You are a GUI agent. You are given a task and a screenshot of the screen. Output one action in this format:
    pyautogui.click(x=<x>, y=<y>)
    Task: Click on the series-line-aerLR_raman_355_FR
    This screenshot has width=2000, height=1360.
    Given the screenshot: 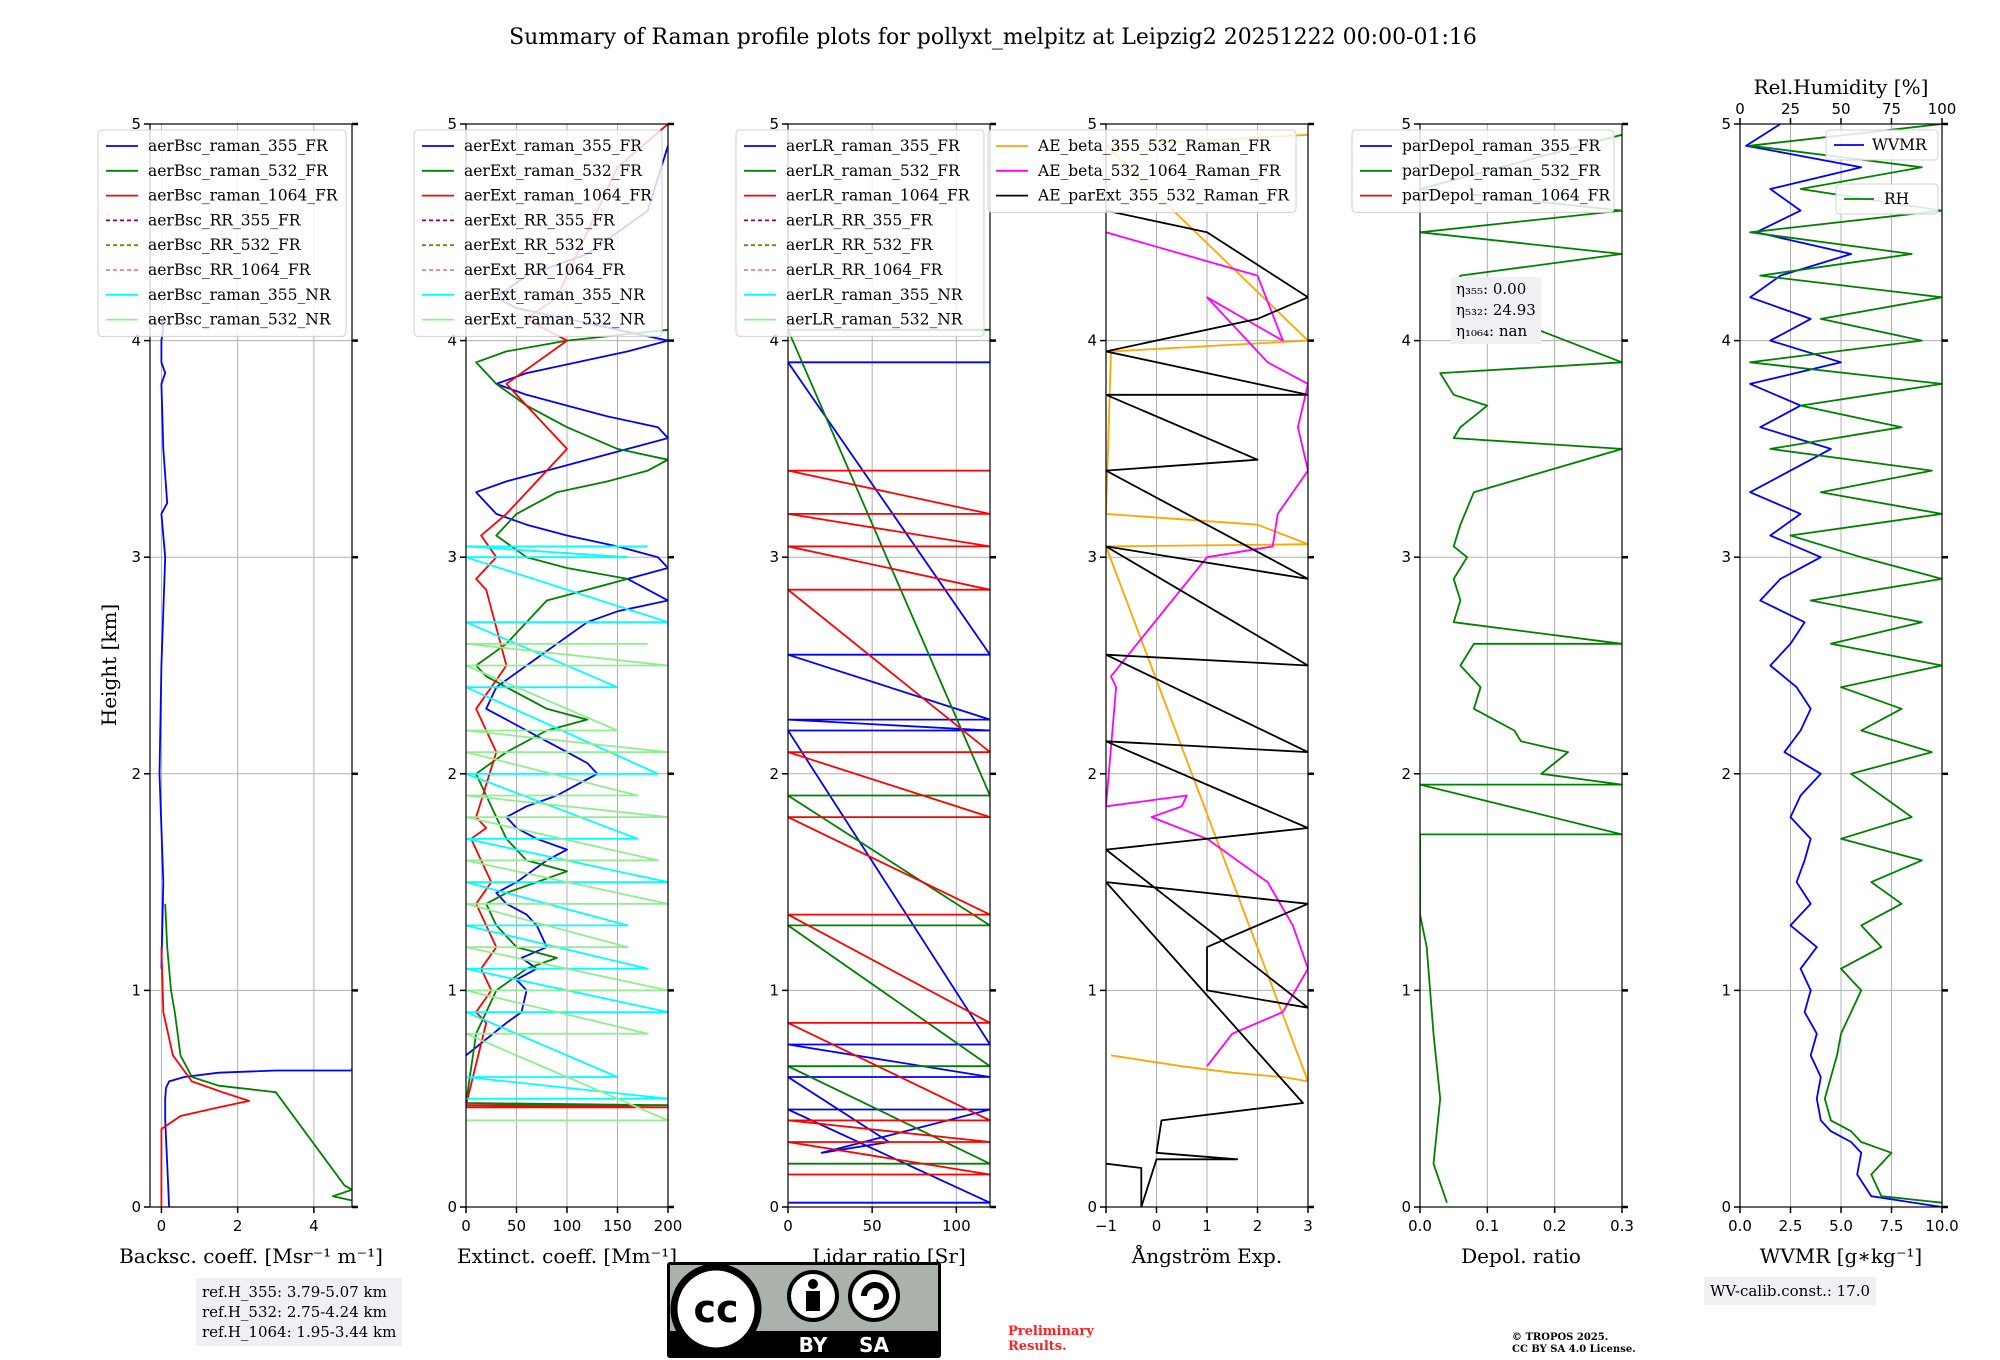 What is the action you would take?
    pyautogui.click(x=889, y=782)
    